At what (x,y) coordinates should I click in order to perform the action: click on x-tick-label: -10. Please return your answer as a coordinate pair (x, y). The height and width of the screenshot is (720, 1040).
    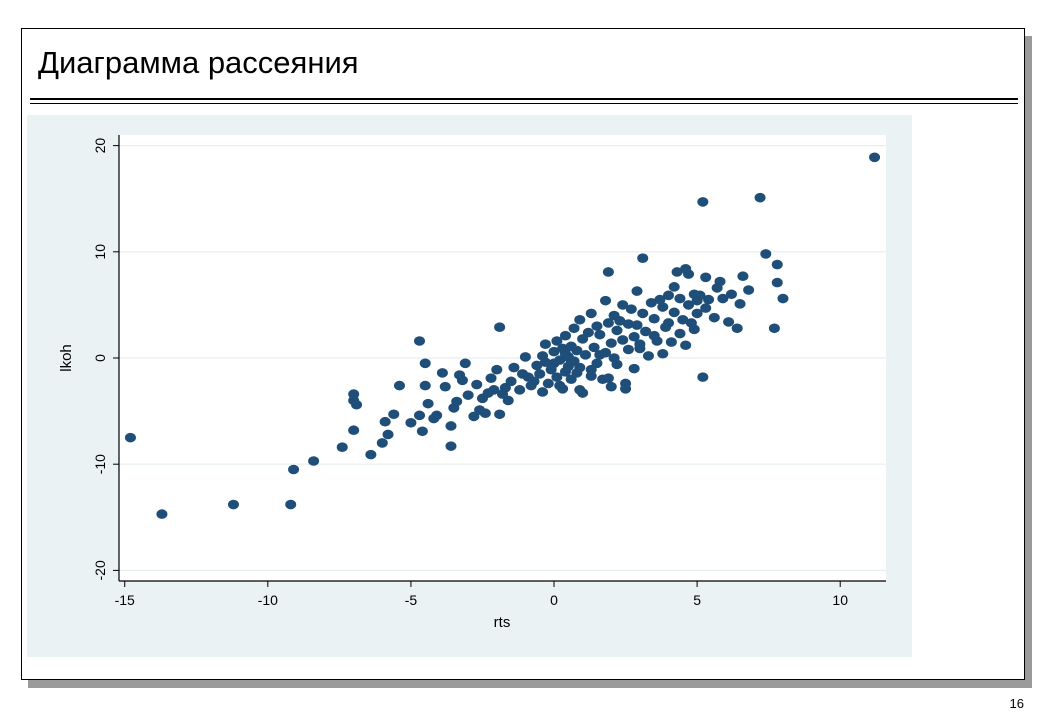
    Looking at the image, I should click on (268, 600).